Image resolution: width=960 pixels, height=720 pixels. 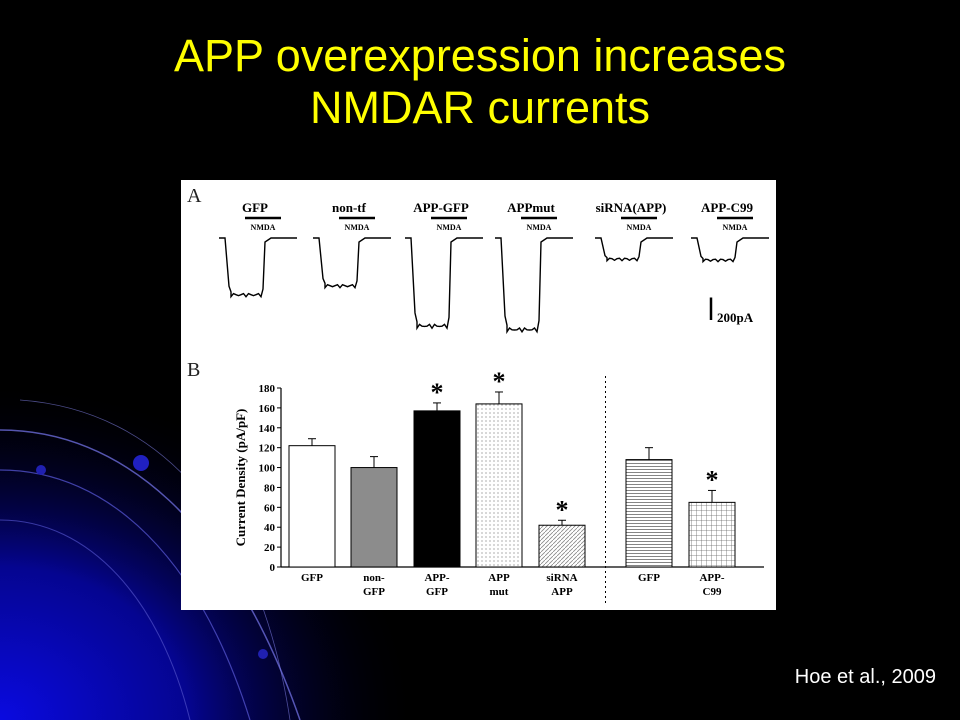 I want to click on y-axis-title: Current Density (pA/pF), so click(x=240, y=478).